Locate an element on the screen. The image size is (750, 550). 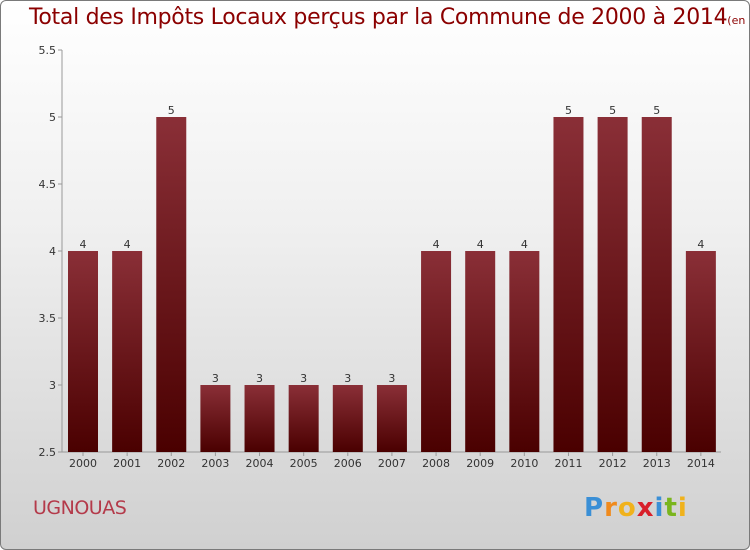
commune-name: UGNOUAS is located at coordinates (80, 508).